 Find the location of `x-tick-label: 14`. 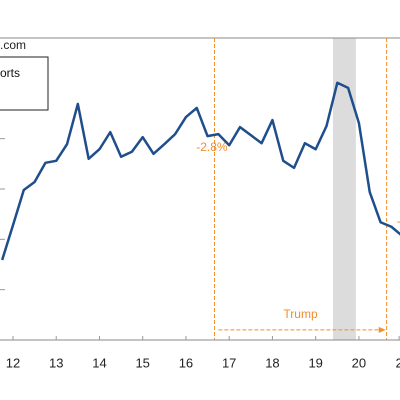

x-tick-label: 14 is located at coordinates (99, 362).